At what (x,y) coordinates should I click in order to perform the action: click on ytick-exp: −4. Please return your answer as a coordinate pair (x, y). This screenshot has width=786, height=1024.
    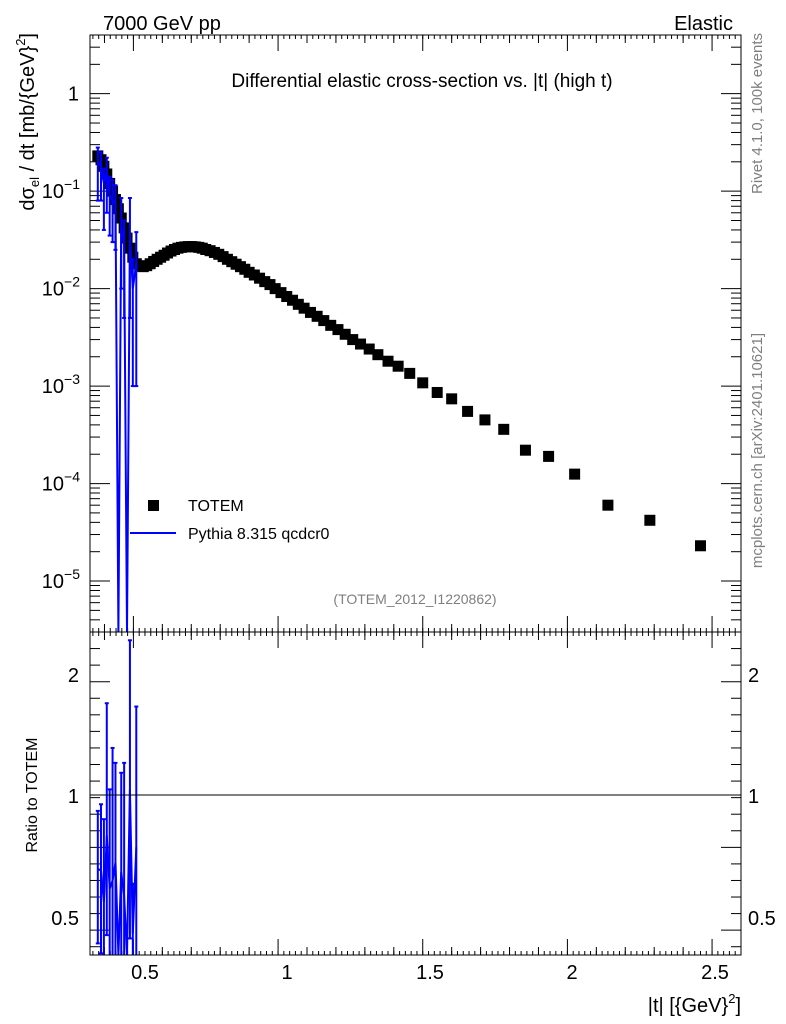
    Looking at the image, I should click on (72, 477).